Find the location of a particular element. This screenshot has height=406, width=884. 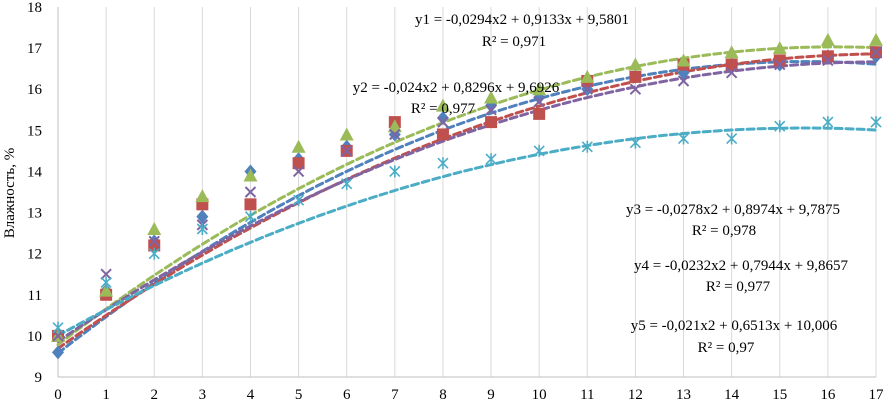

point-series-3-x15 is located at coordinates (779, 48).